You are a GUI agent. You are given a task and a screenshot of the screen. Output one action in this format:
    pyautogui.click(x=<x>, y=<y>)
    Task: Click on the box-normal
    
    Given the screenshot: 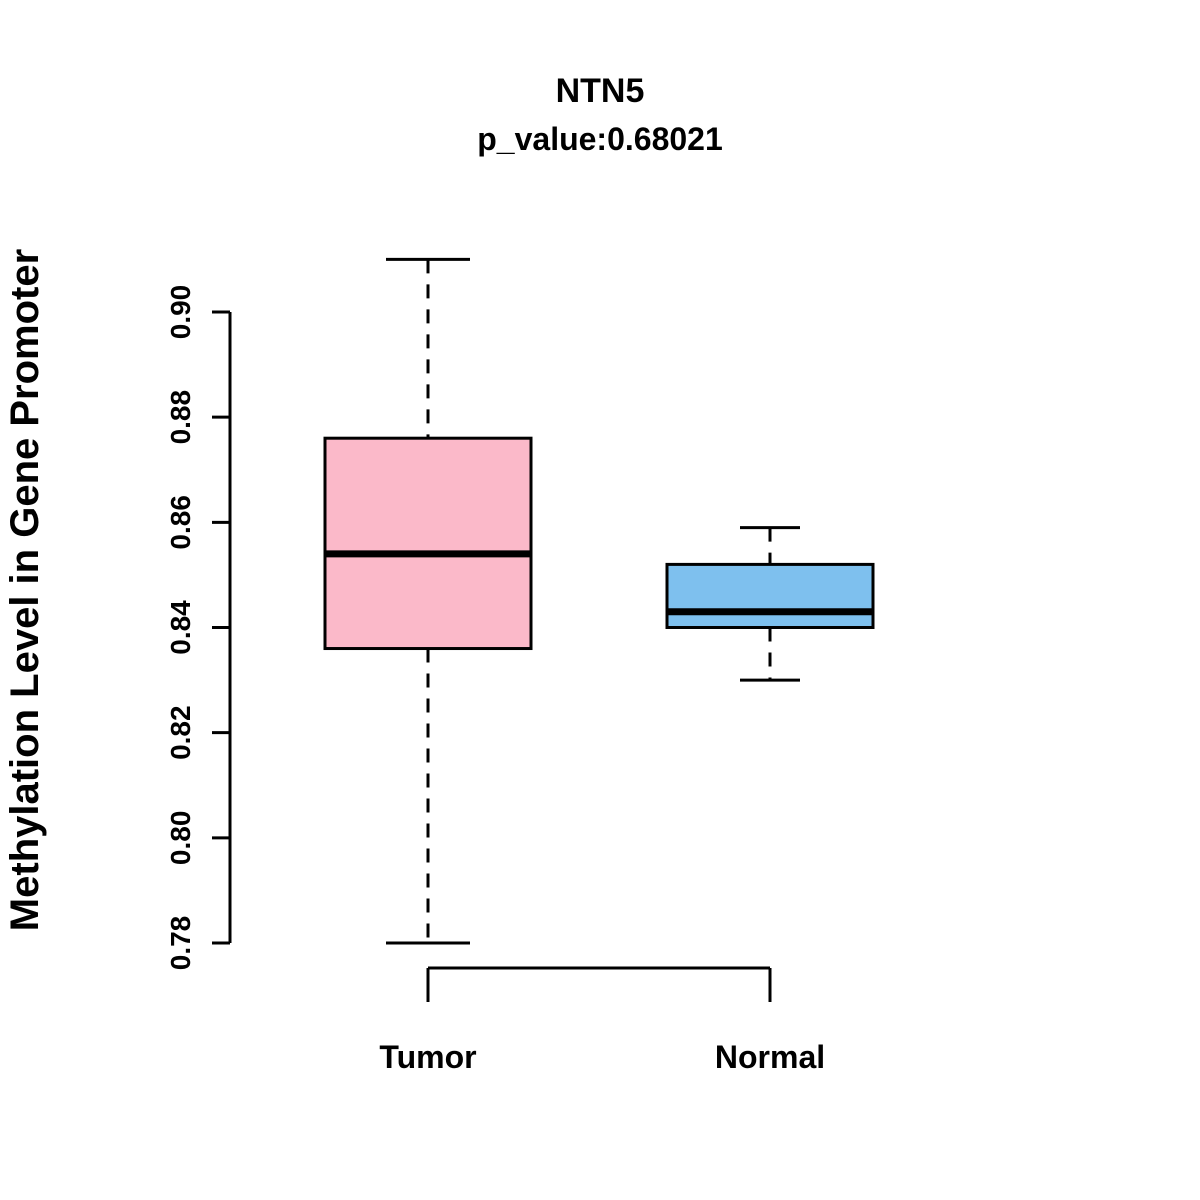 What is the action you would take?
    pyautogui.click(x=770, y=596)
    